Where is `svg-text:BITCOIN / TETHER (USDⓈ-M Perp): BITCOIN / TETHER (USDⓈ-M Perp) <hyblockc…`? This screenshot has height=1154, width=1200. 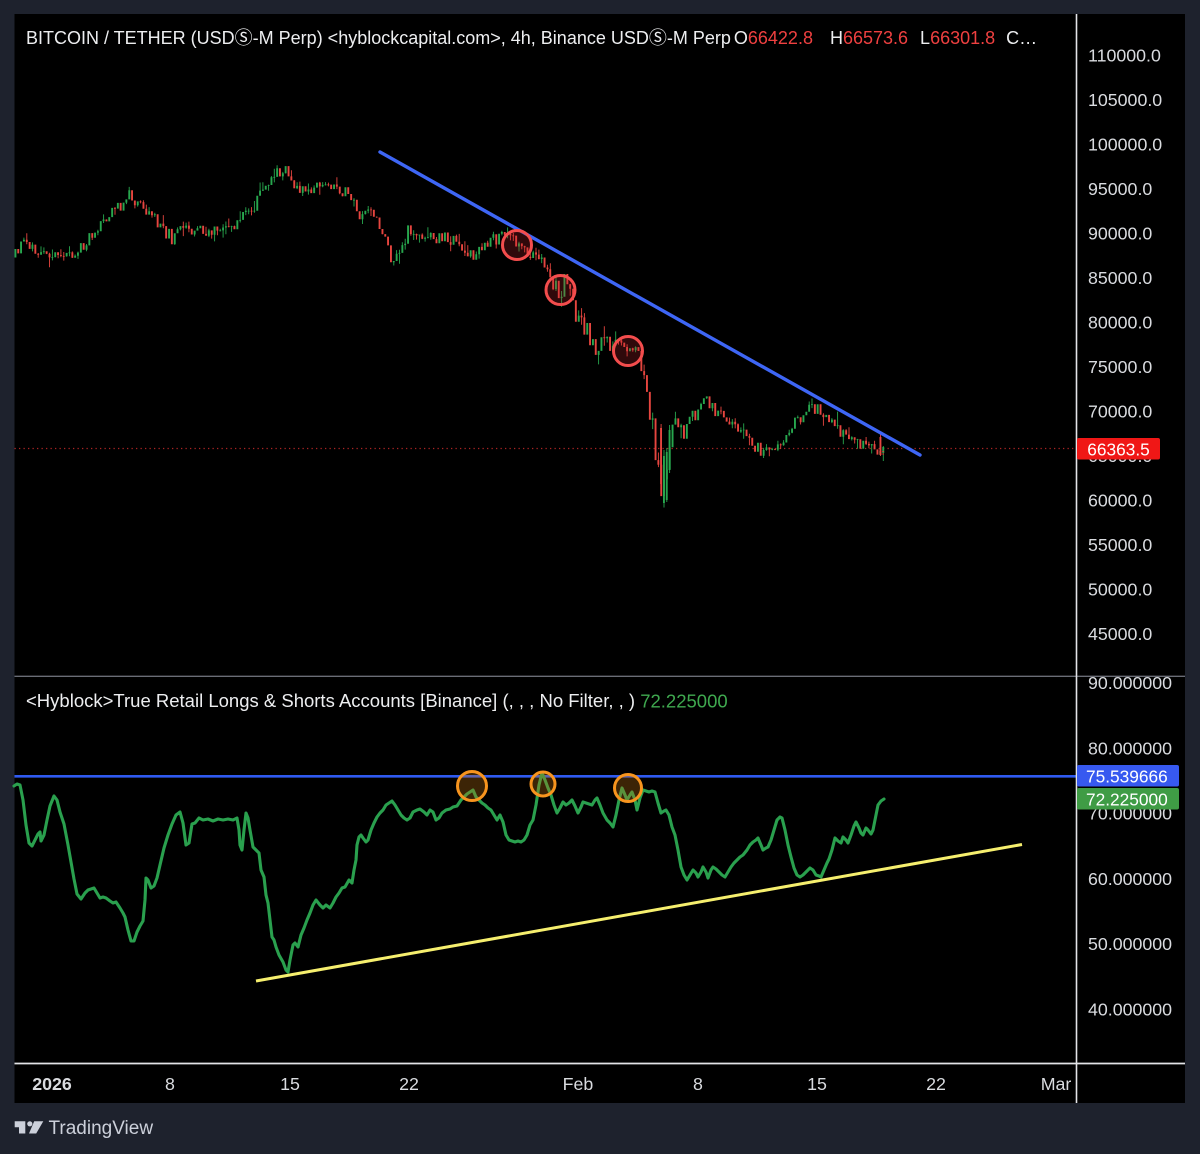
svg-text:BITCOIN / TETHER (USDⓈ-M Perp): BITCOIN / TETHER (USDⓈ-M Perp) <hyblockc… is located at coordinates (531, 38).